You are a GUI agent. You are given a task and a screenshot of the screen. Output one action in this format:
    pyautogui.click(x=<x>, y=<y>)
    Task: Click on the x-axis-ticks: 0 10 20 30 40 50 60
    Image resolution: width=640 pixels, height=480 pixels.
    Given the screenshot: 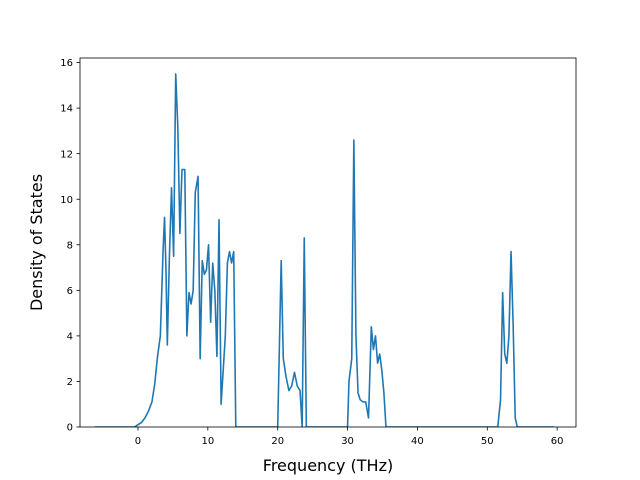 What is the action you would take?
    pyautogui.click(x=349, y=437)
    